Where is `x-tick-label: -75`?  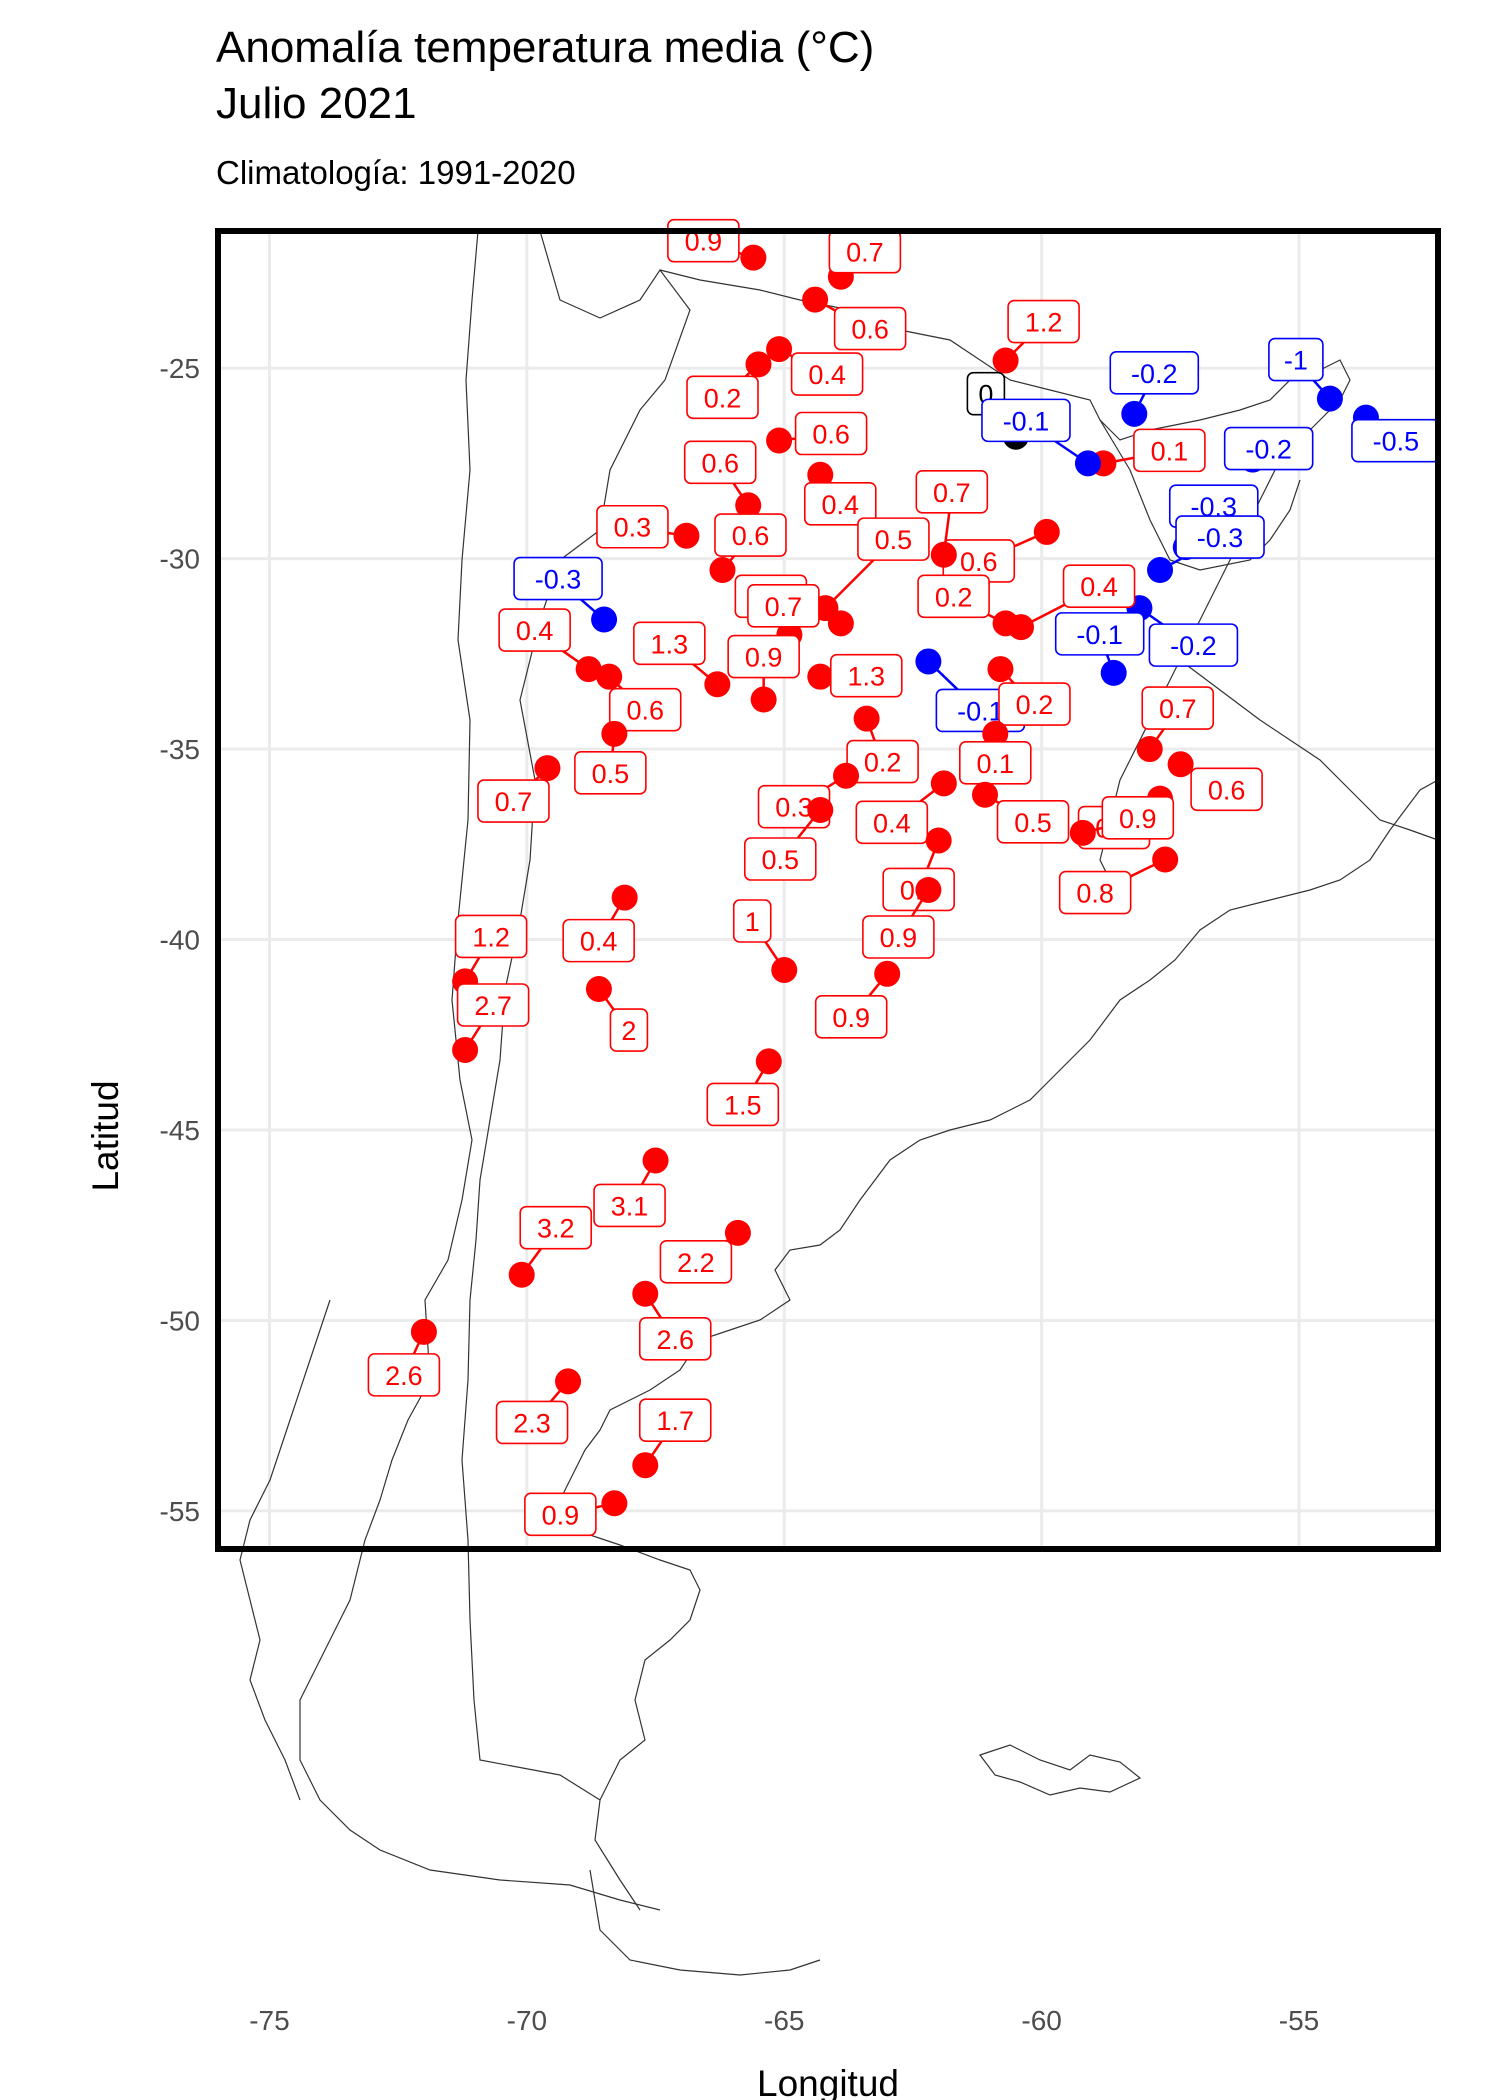 x-tick-label: -75 is located at coordinates (269, 2020).